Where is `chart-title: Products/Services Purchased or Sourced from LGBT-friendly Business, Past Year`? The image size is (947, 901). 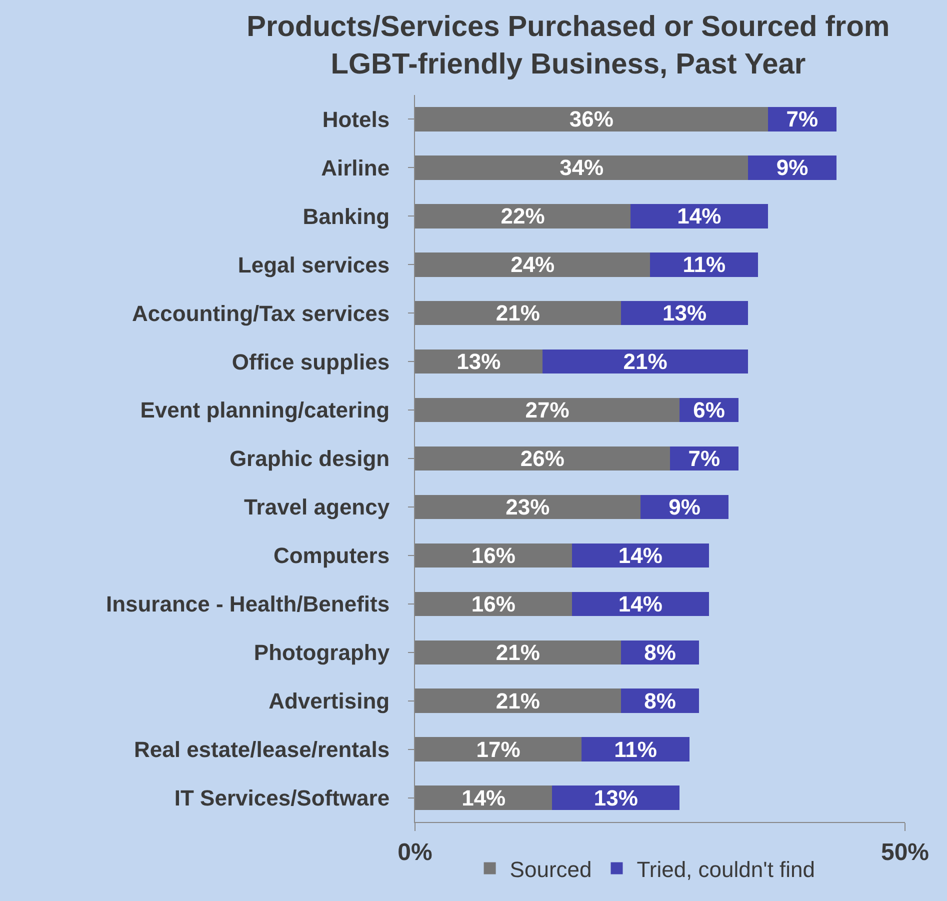
chart-title: Products/Services Purchased or Sourced from LGBT-friendly Business, Past Year is located at coordinates (568, 46).